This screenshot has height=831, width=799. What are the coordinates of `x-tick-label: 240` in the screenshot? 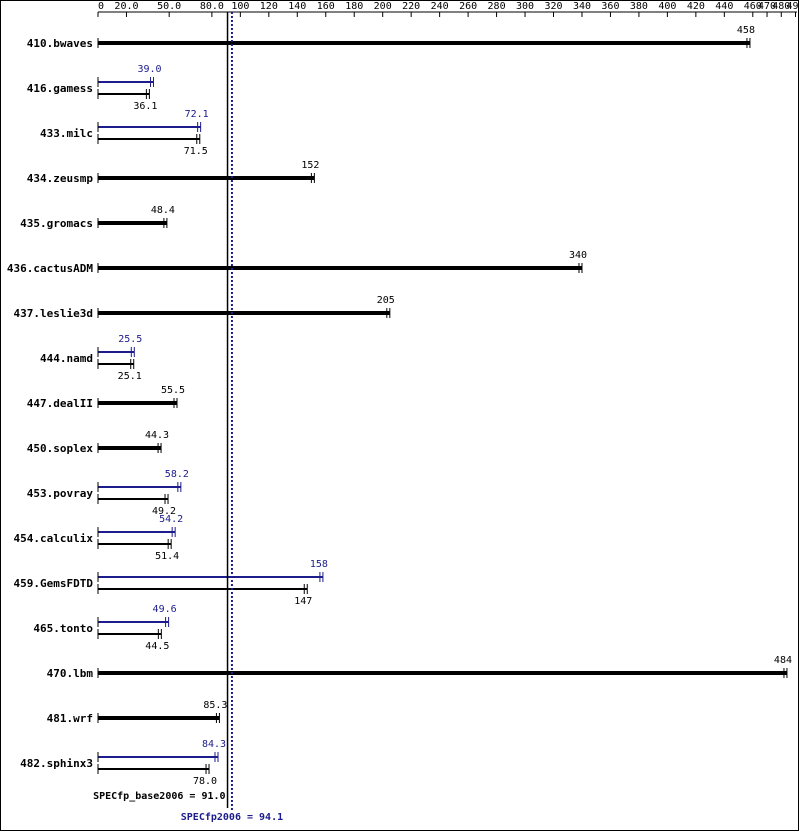 It's located at (440, 6).